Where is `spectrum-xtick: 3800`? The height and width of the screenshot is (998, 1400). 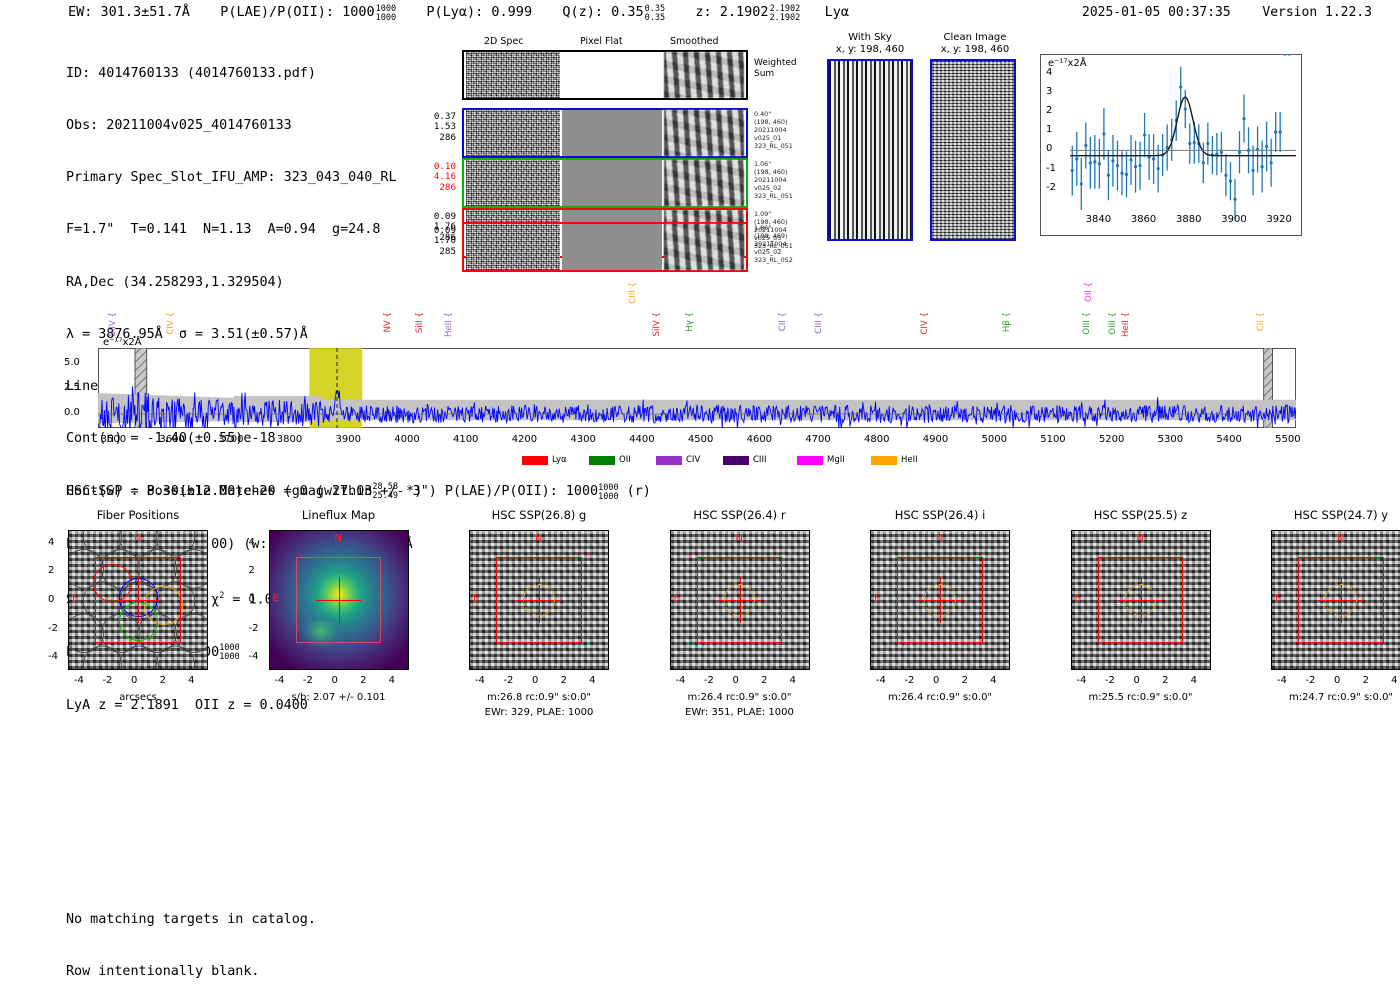 spectrum-xtick: 3800 is located at coordinates (289, 439).